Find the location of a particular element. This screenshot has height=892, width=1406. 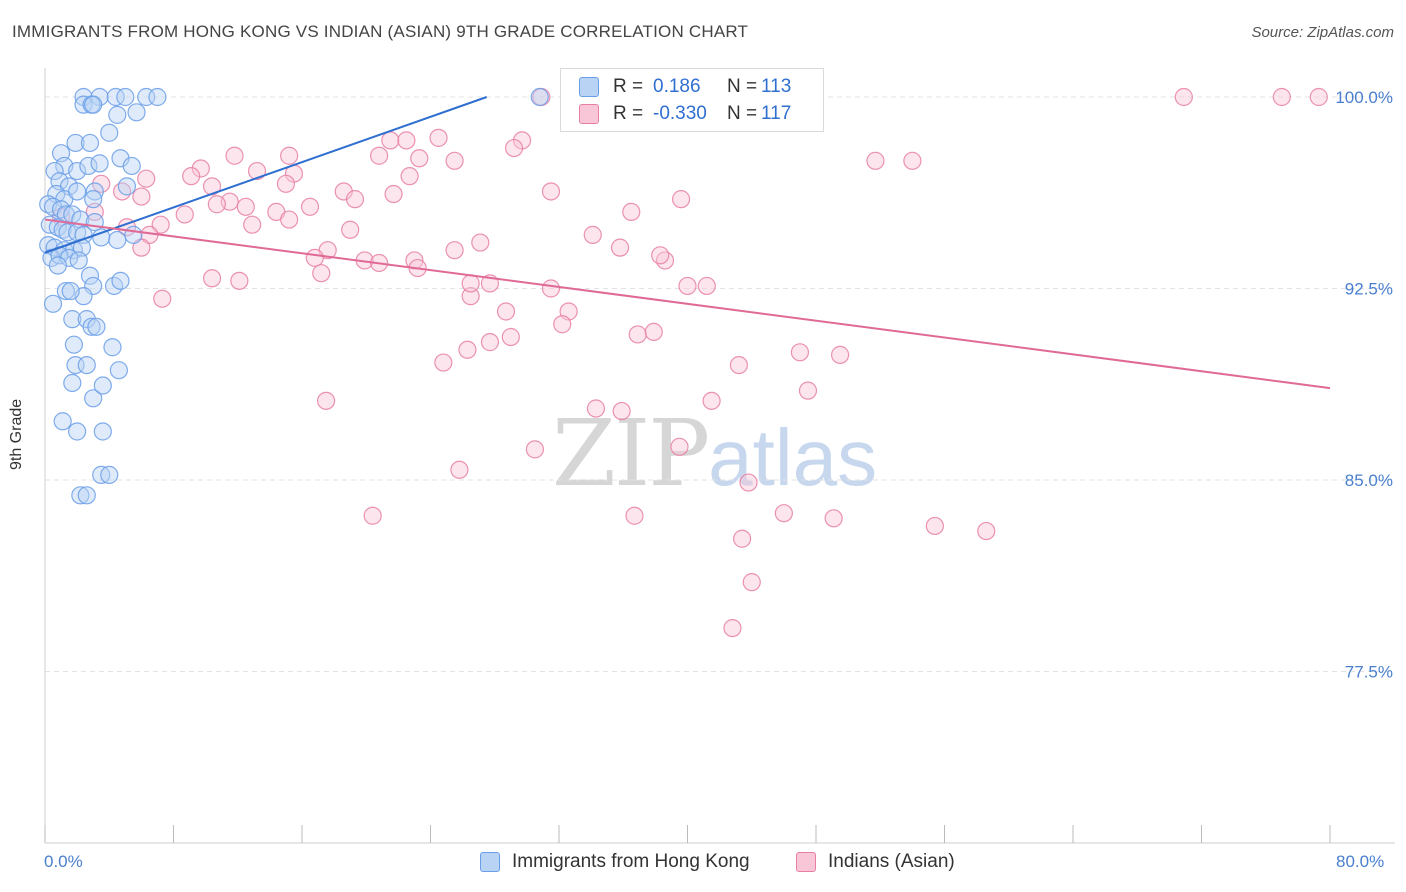

watermark: ZIPatlas is located at coordinates (714, 453).